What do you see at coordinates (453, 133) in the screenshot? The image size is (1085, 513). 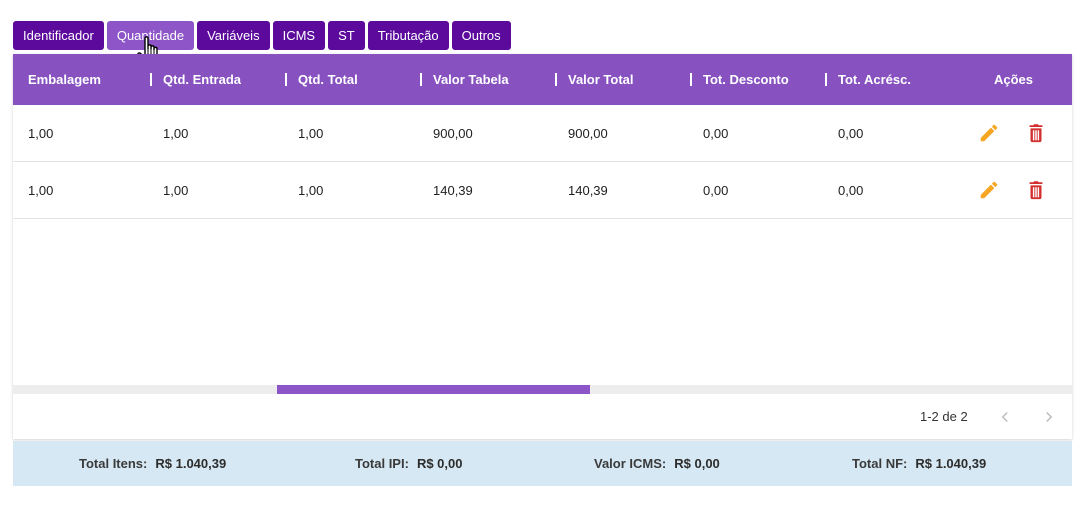 I see `cell-valor-tabela: 900,00` at bounding box center [453, 133].